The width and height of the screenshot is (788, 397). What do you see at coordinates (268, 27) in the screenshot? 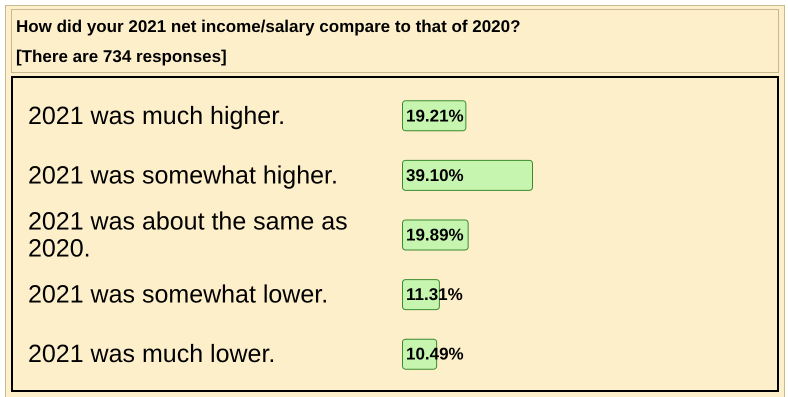
I see `chart-title: How did your 2021 net income/salary compare to that of 2020?` at bounding box center [268, 27].